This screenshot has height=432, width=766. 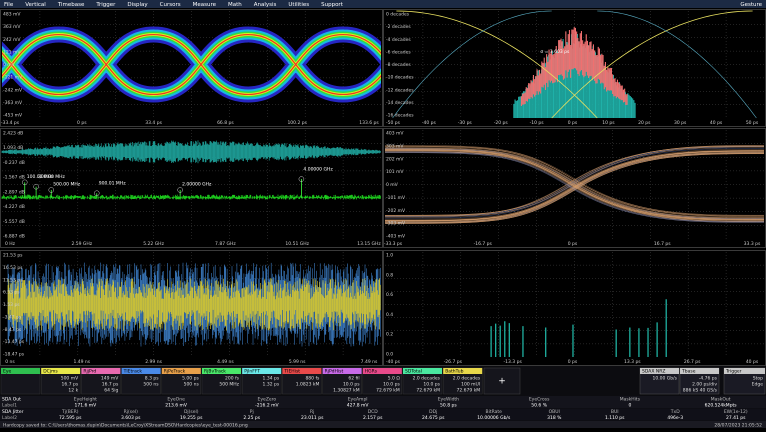 I want to click on measure-label: EyeCross, so click(x=539, y=400).